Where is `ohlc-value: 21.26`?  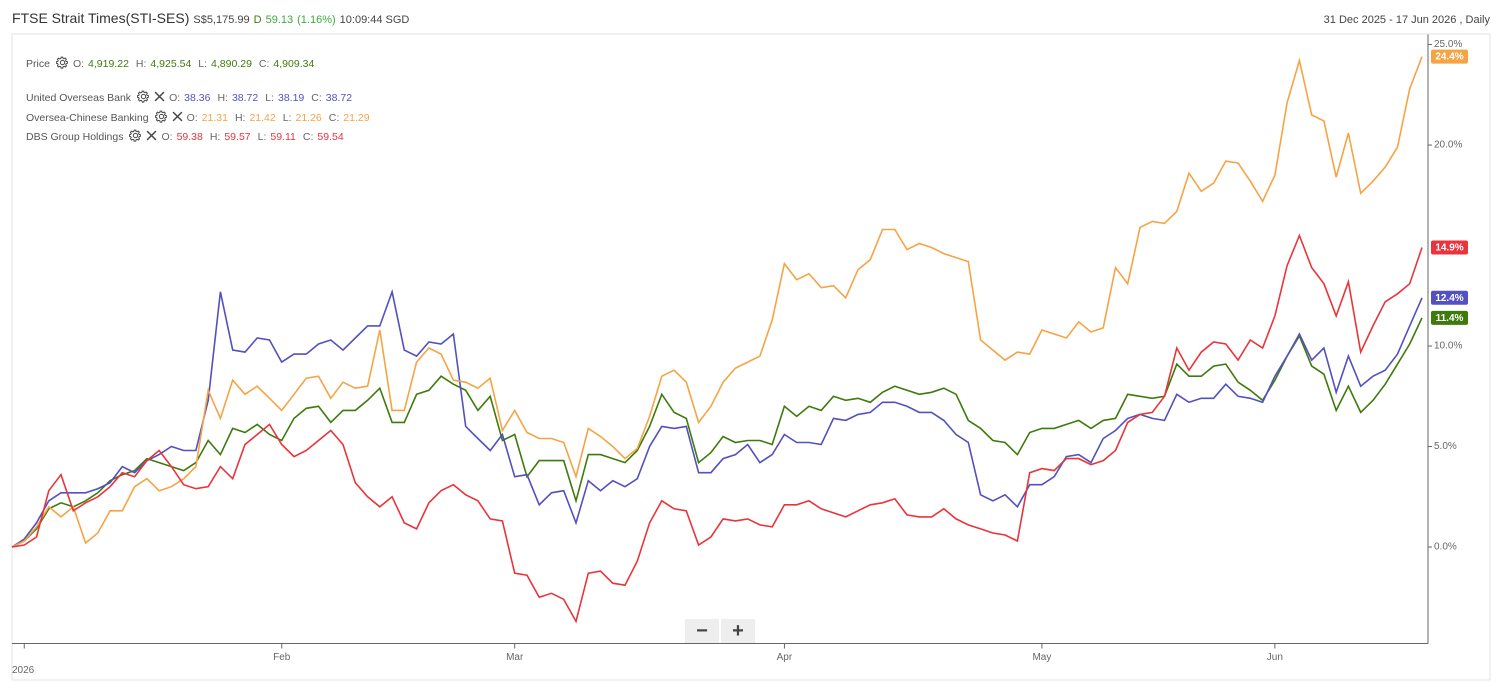
ohlc-value: 21.26 is located at coordinates (308, 117).